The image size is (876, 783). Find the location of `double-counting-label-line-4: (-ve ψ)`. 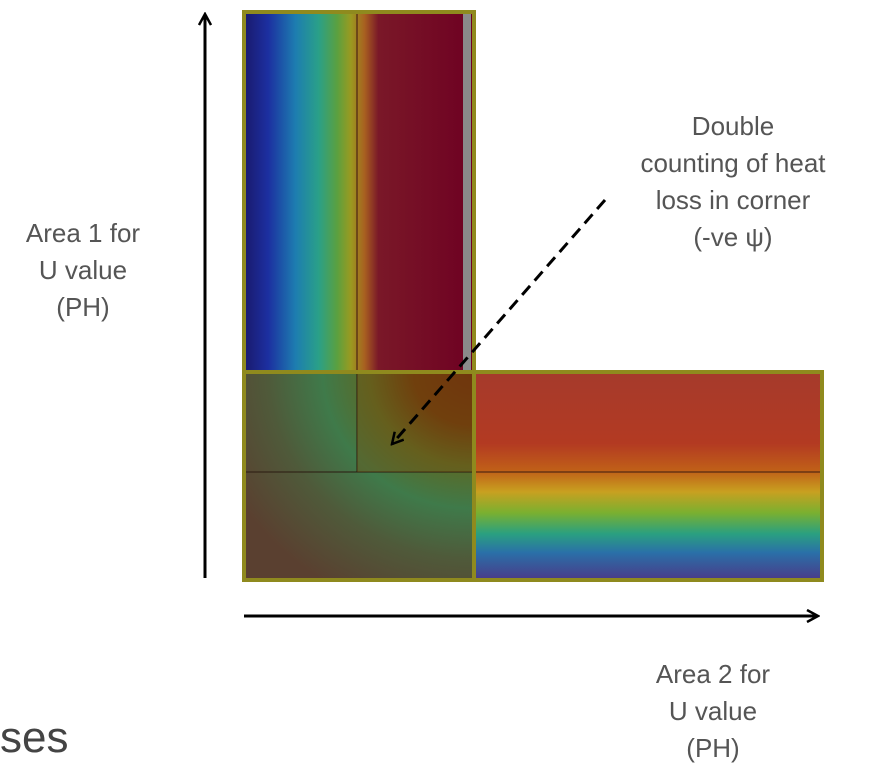

double-counting-label-line-4: (-ve ψ) is located at coordinates (733, 237).